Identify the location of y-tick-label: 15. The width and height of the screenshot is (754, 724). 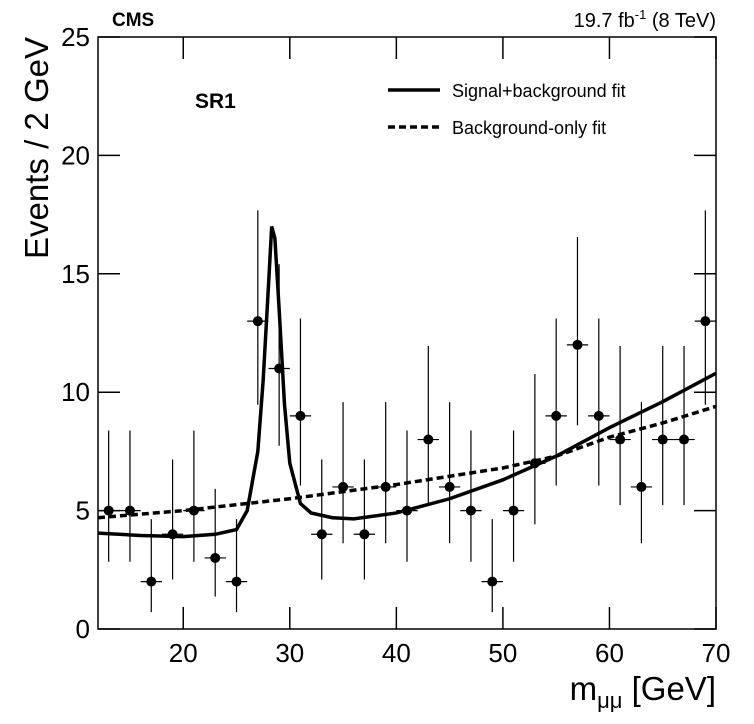
(75, 274).